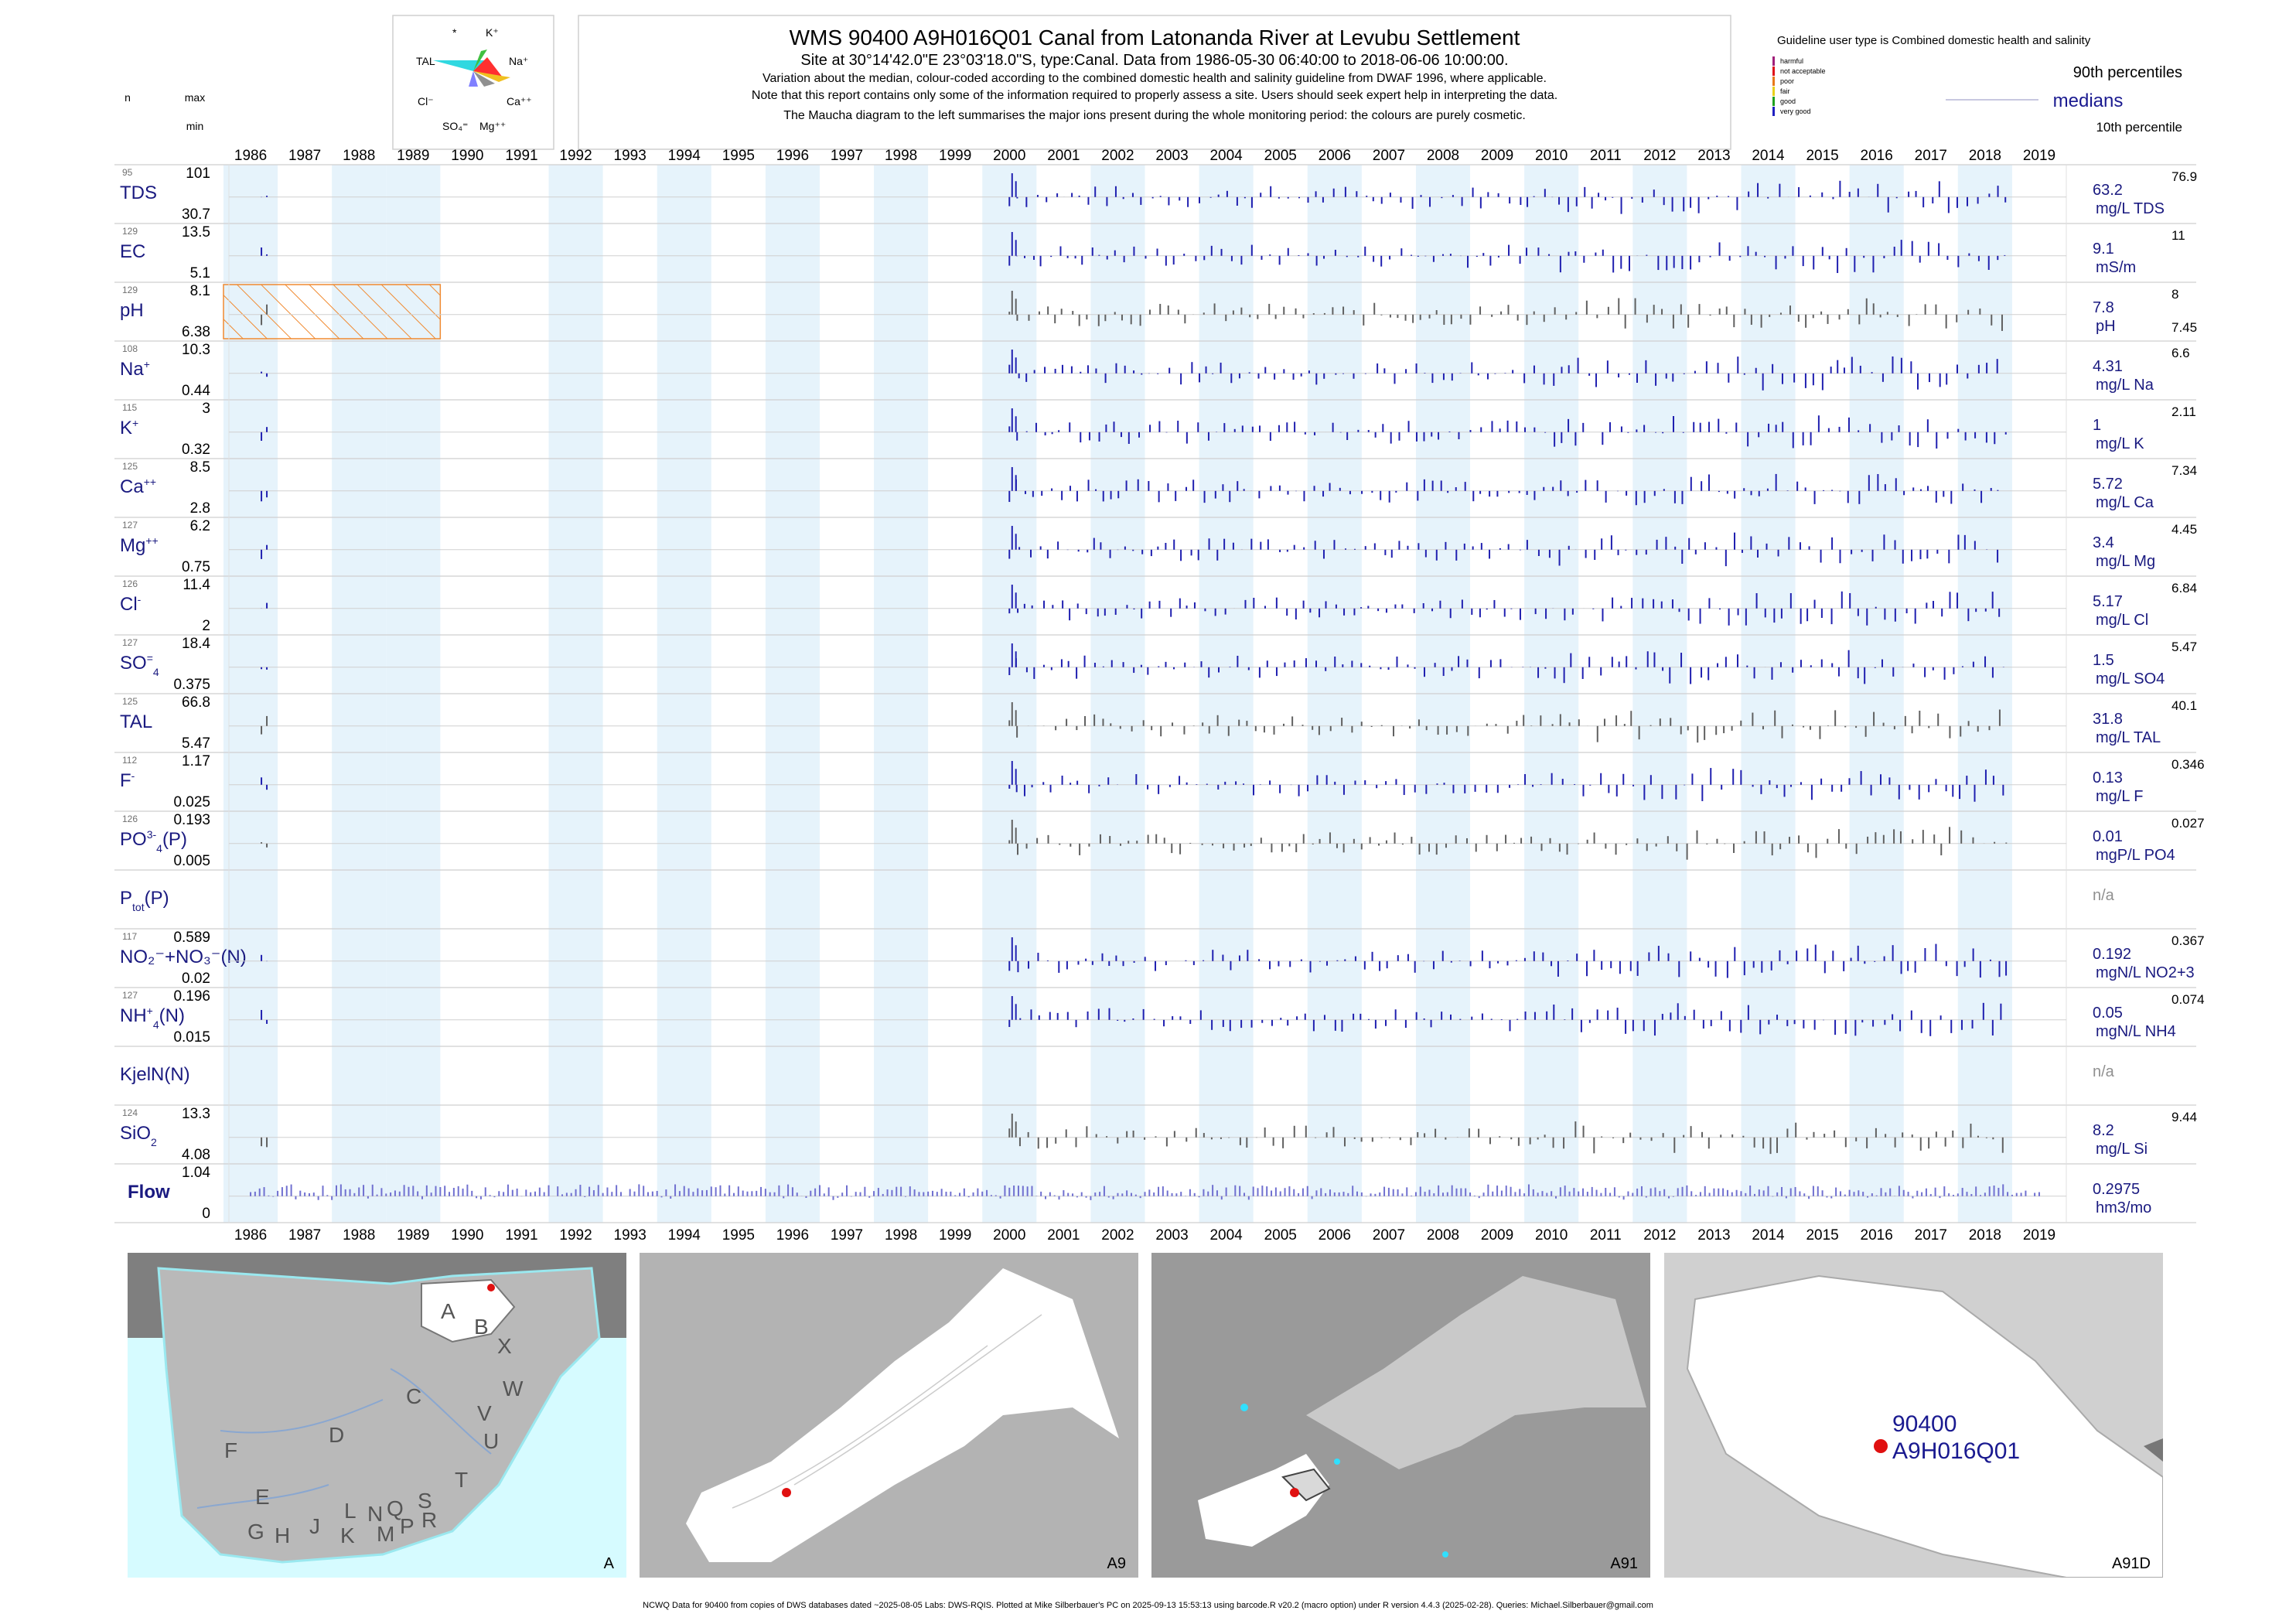  I want to click on region-label: T, so click(462, 1480).